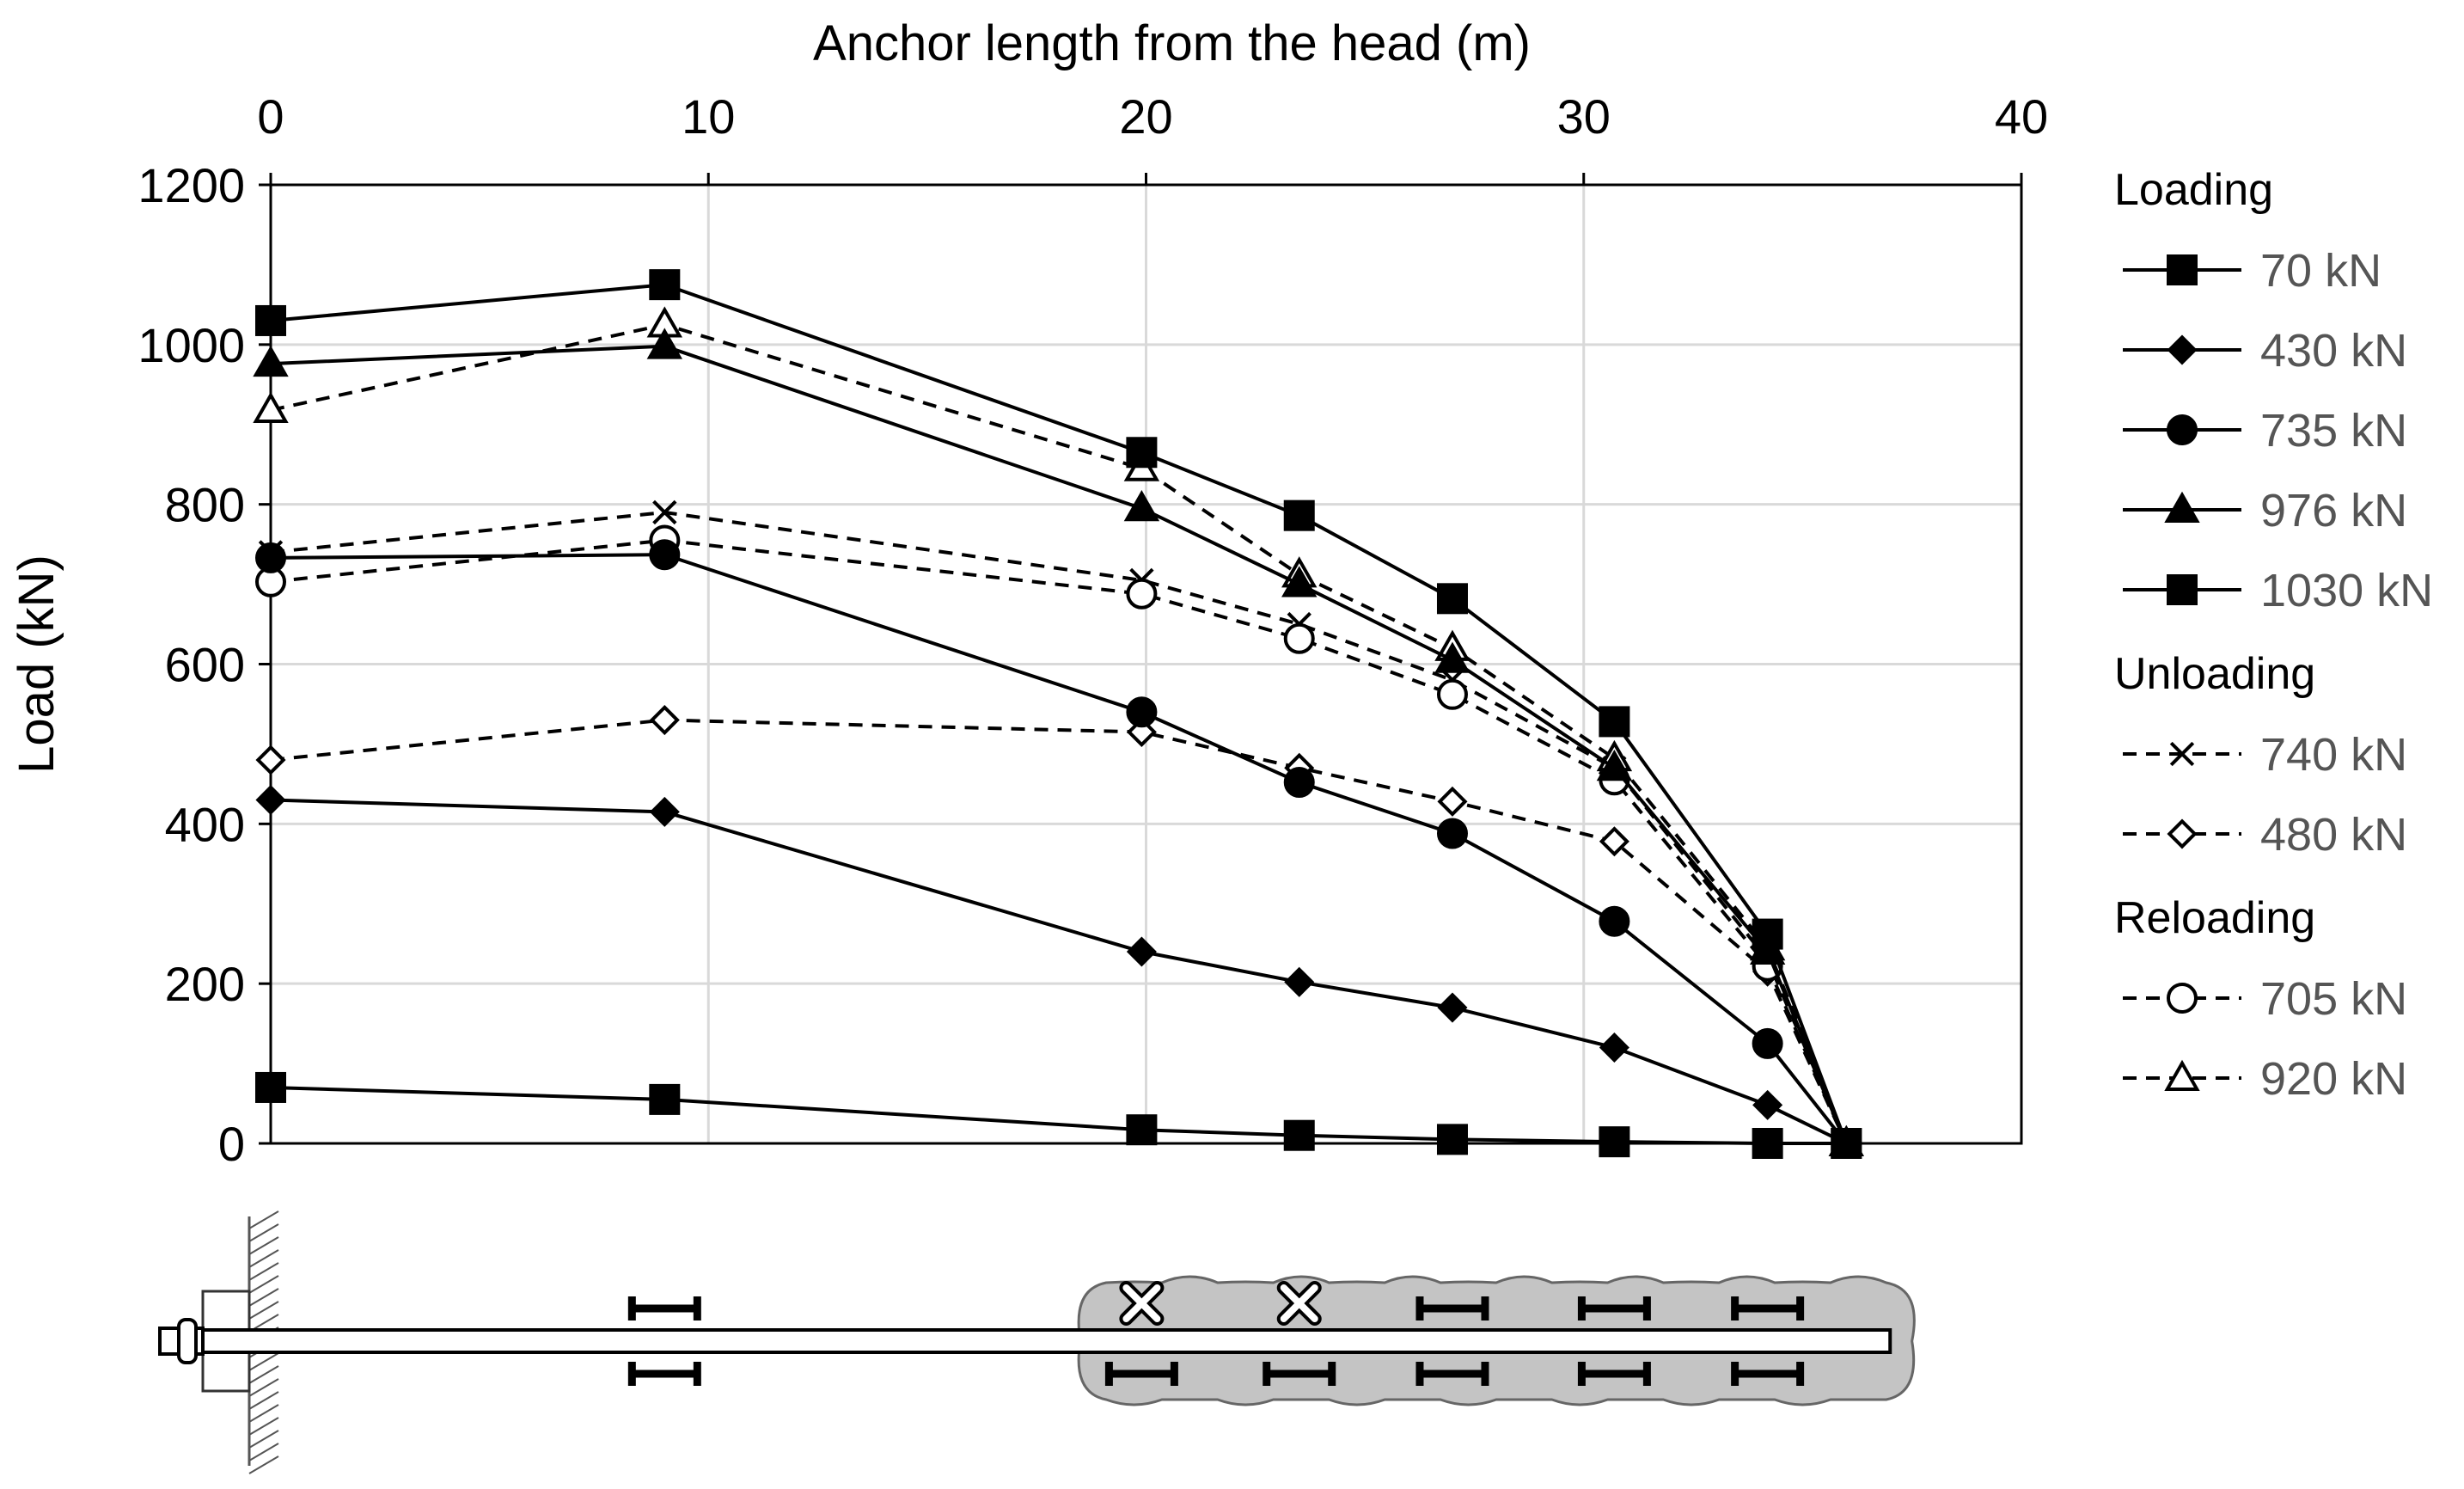 This screenshot has height=1489, width=2464. What do you see at coordinates (270, 116) in the screenshot?
I see `x-tick-label: 0` at bounding box center [270, 116].